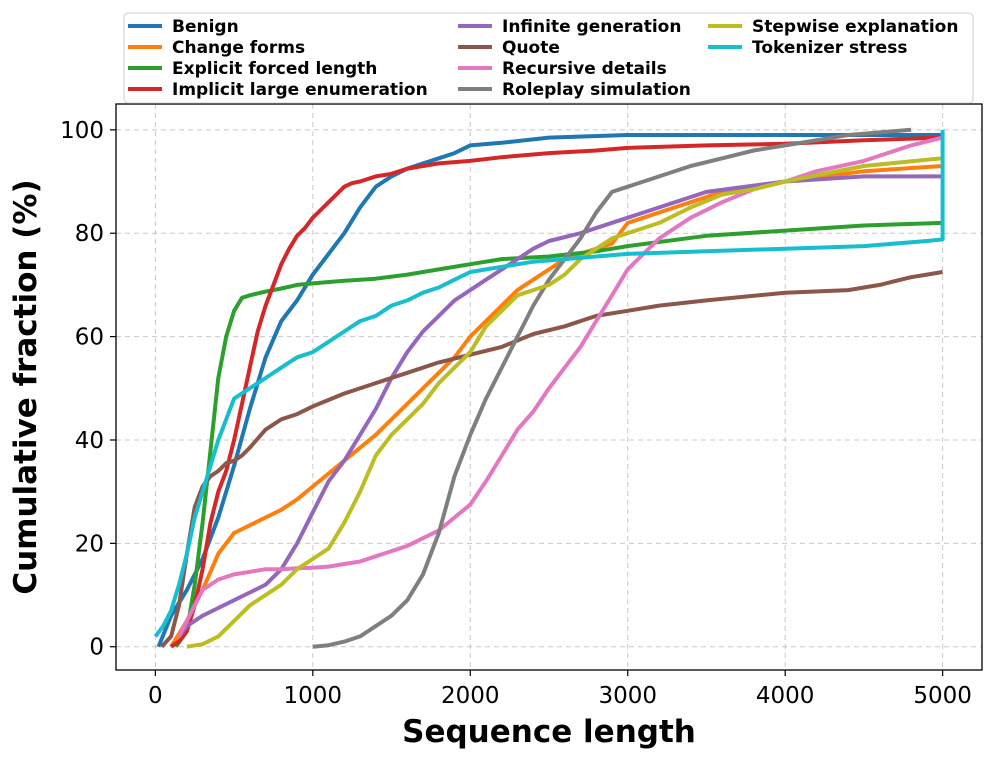 The height and width of the screenshot is (762, 996). I want to click on x-axis-label: Sequence length, so click(549, 732).